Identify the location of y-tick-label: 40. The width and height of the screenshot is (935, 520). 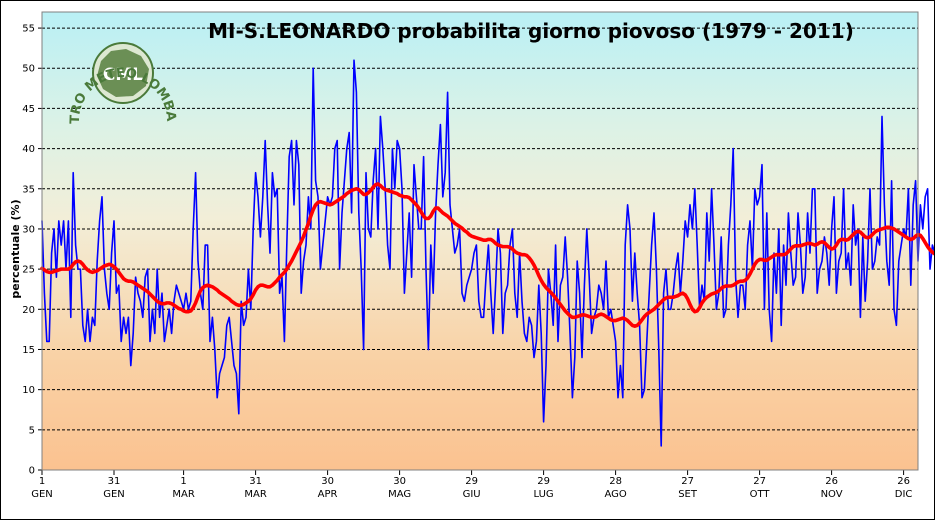
(28, 149).